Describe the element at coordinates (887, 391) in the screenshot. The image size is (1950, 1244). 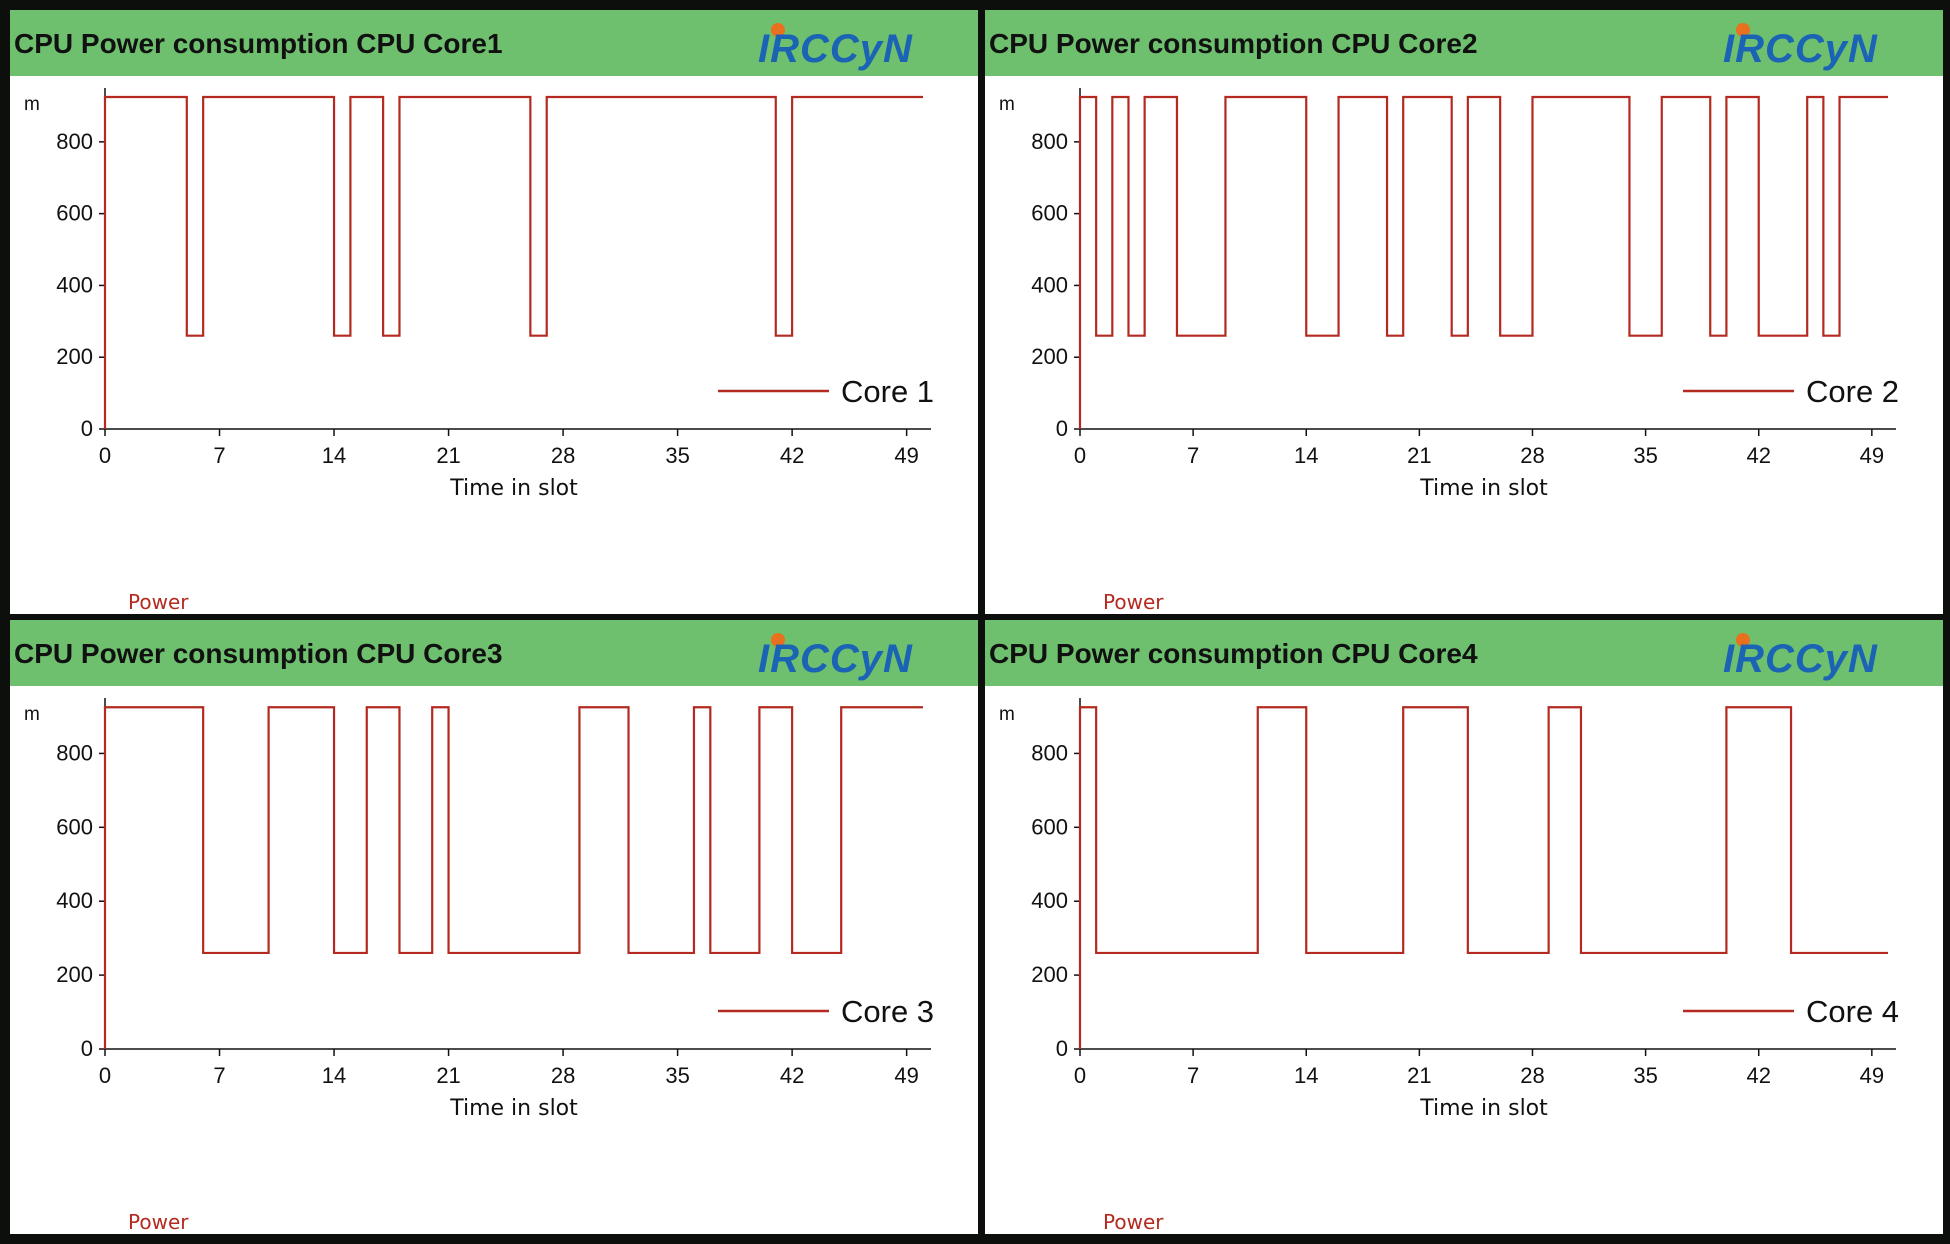
I see `legend-label: Core 1` at that location.